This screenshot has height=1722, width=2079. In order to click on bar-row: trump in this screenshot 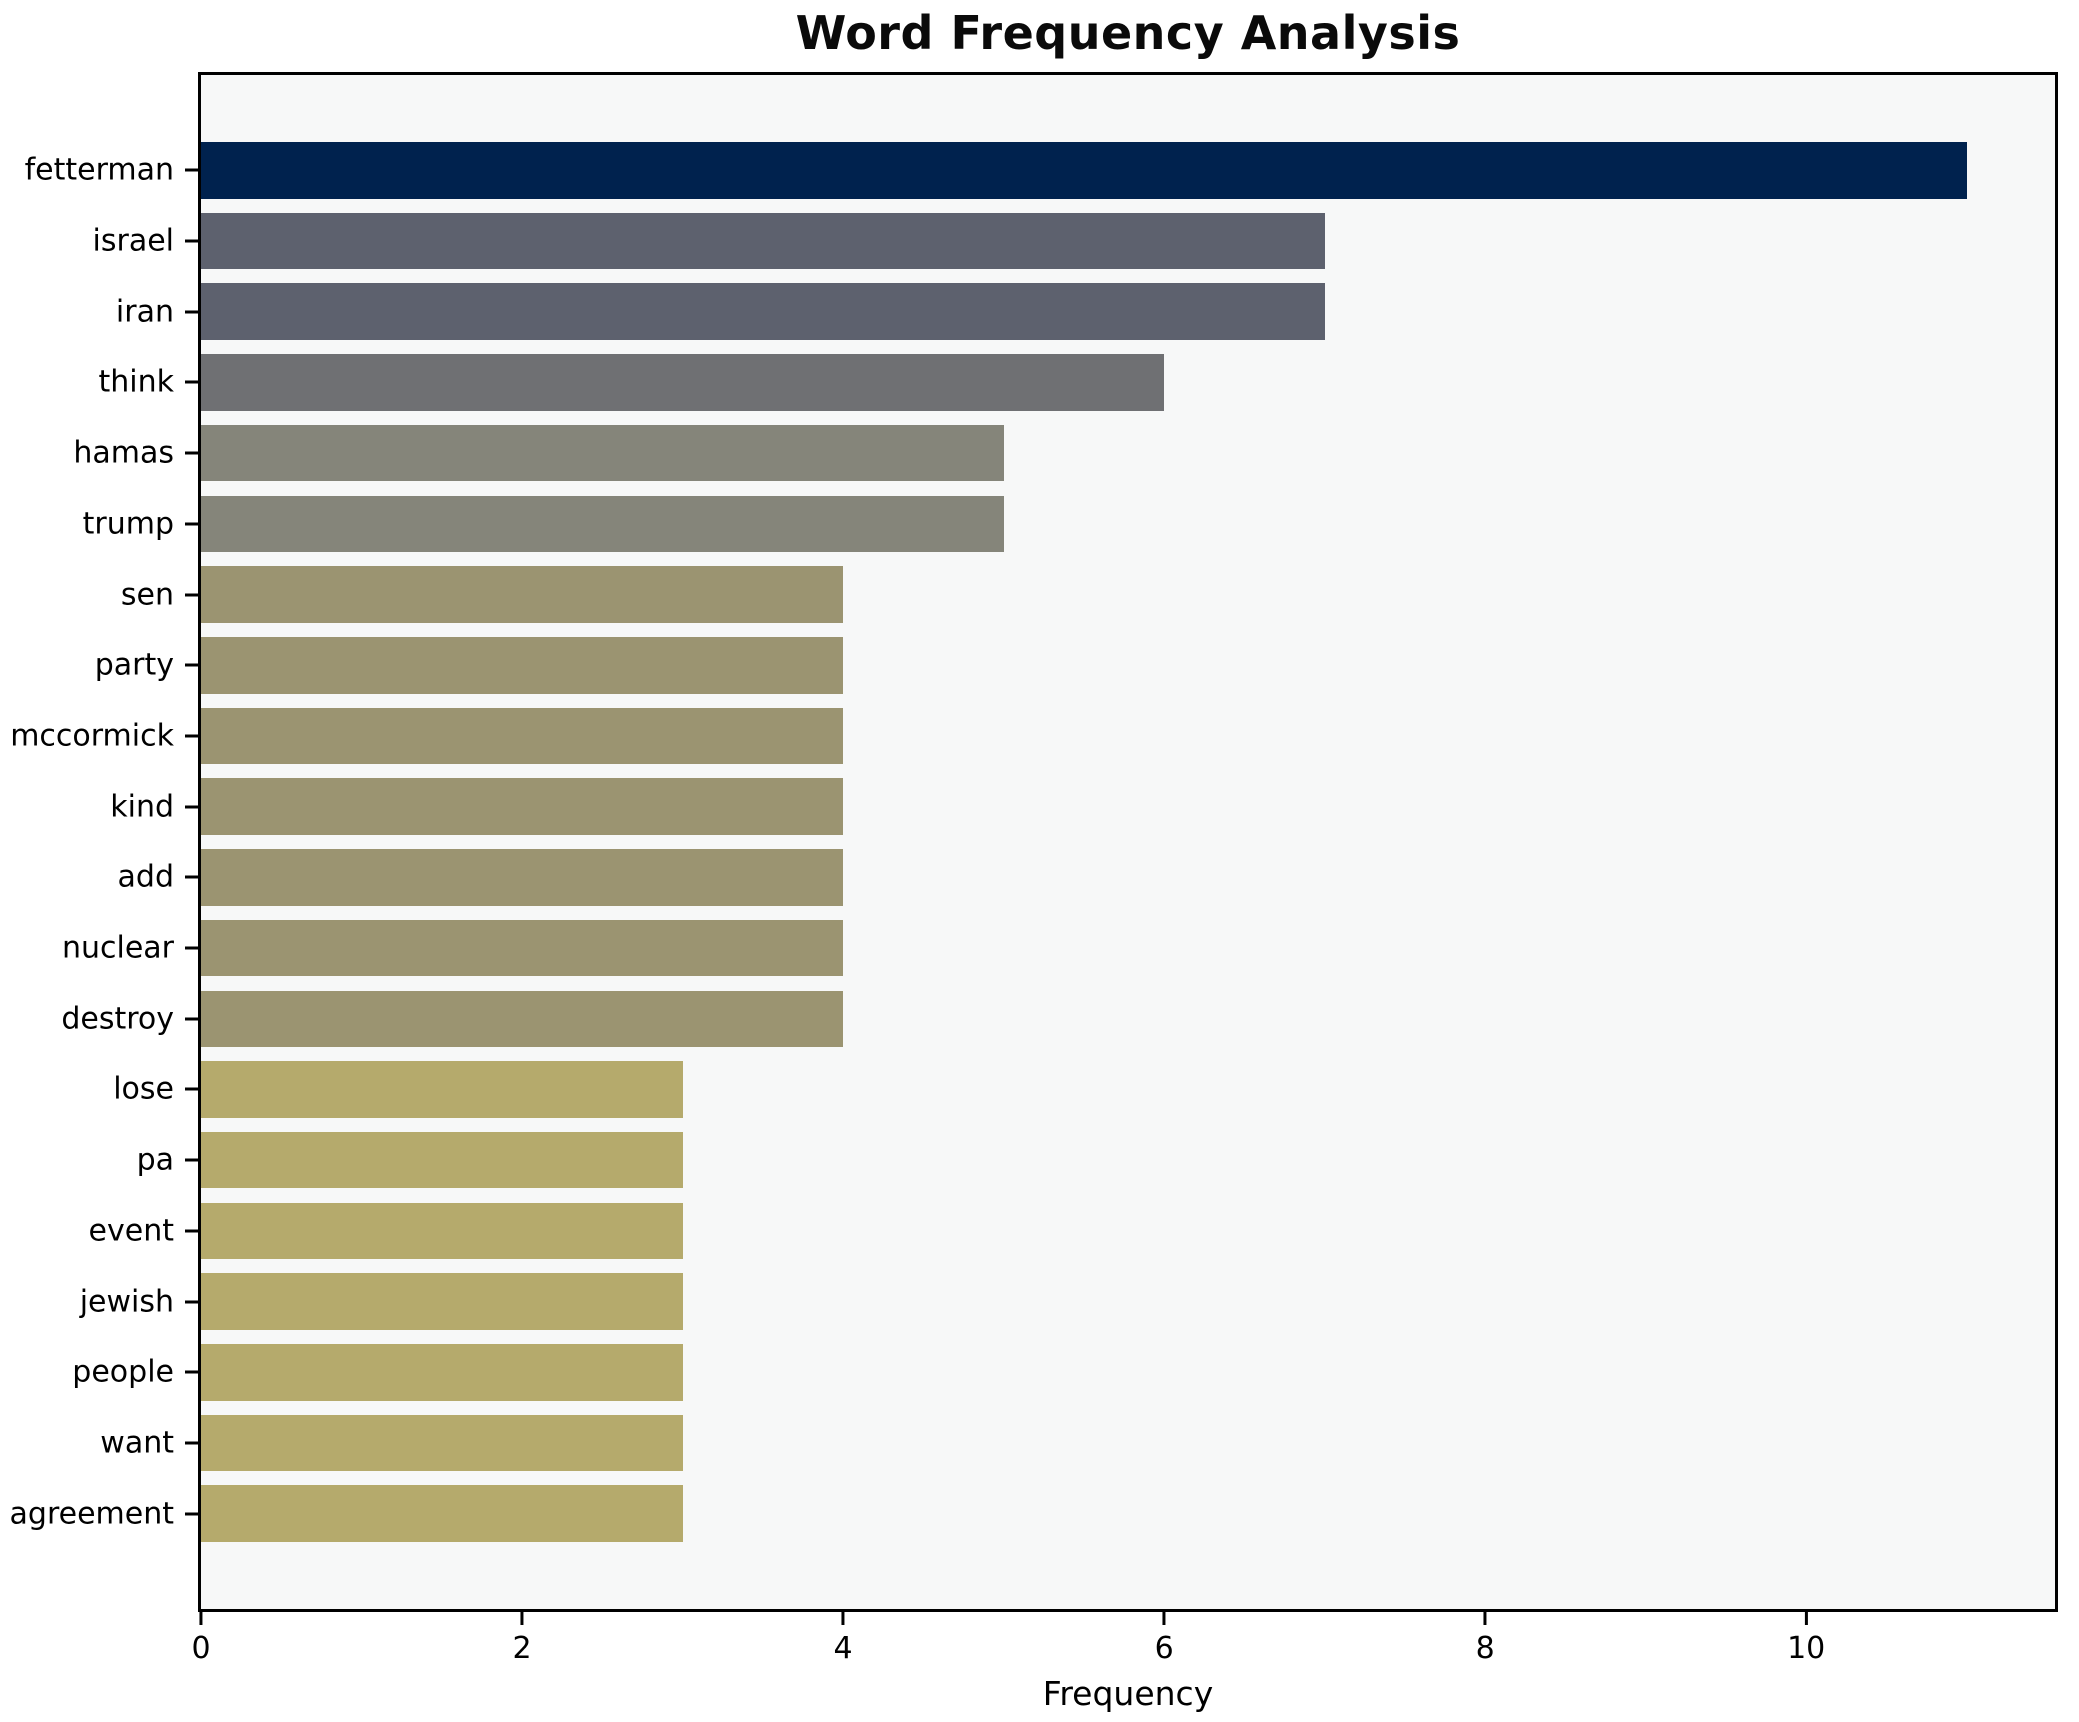, I will do `click(1069, 524)`.